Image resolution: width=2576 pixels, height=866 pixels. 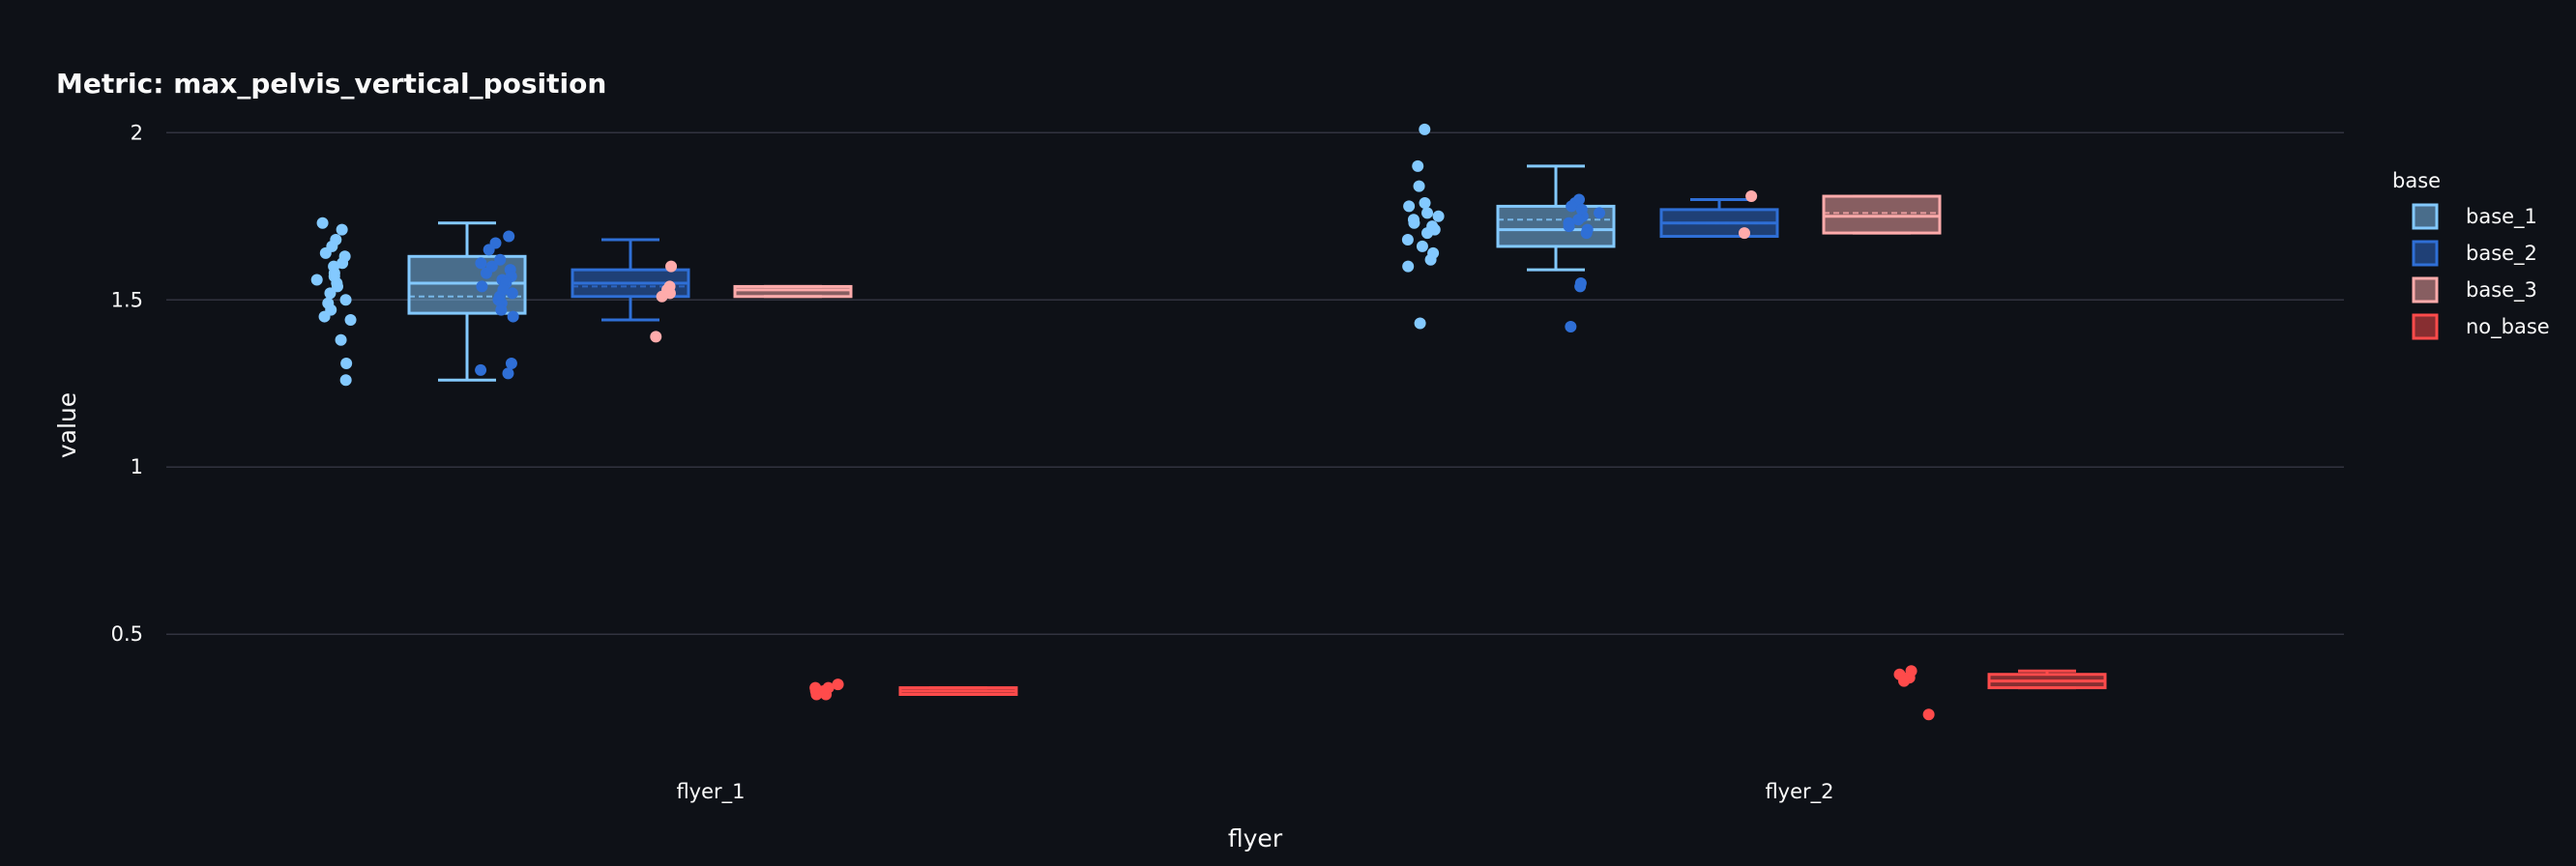 I want to click on y-axis-title: value, so click(x=67, y=425).